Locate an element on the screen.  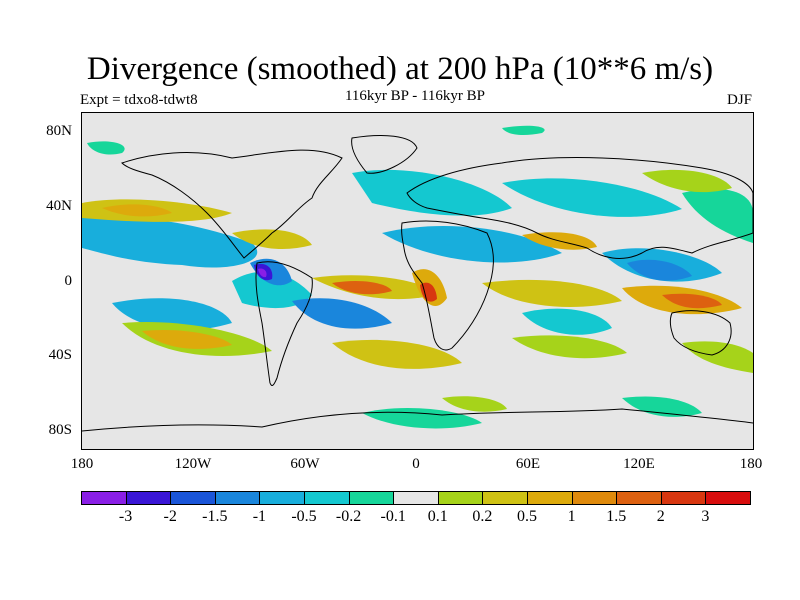
x-tick-label: 60E is located at coordinates (528, 464).